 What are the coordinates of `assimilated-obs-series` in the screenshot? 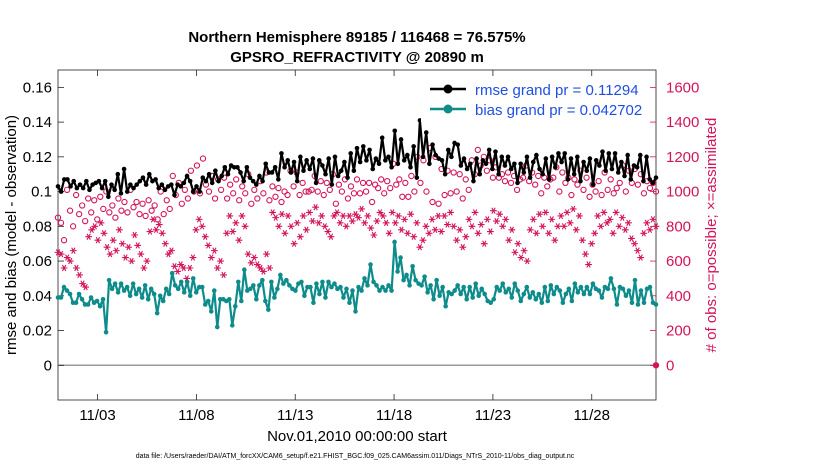 It's located at (357, 247).